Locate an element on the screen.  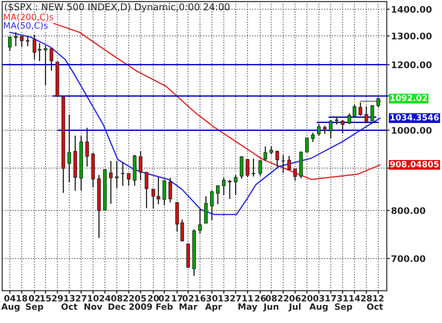
x-tick-label: 16 is located at coordinates (200, 298).